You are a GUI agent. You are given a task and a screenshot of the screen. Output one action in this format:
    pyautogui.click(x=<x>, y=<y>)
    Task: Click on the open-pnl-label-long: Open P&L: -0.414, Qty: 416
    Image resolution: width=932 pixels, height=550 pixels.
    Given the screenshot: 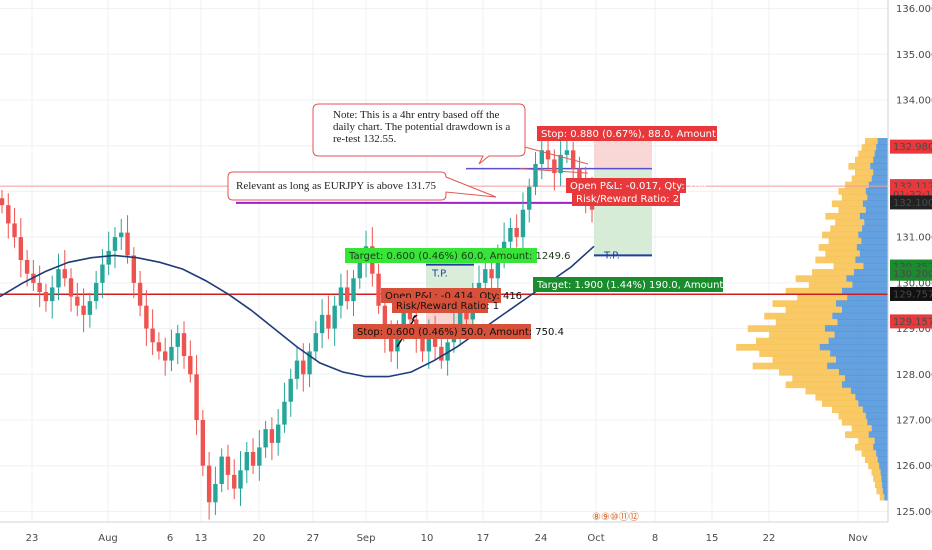 What is the action you would take?
    pyautogui.click(x=453, y=296)
    